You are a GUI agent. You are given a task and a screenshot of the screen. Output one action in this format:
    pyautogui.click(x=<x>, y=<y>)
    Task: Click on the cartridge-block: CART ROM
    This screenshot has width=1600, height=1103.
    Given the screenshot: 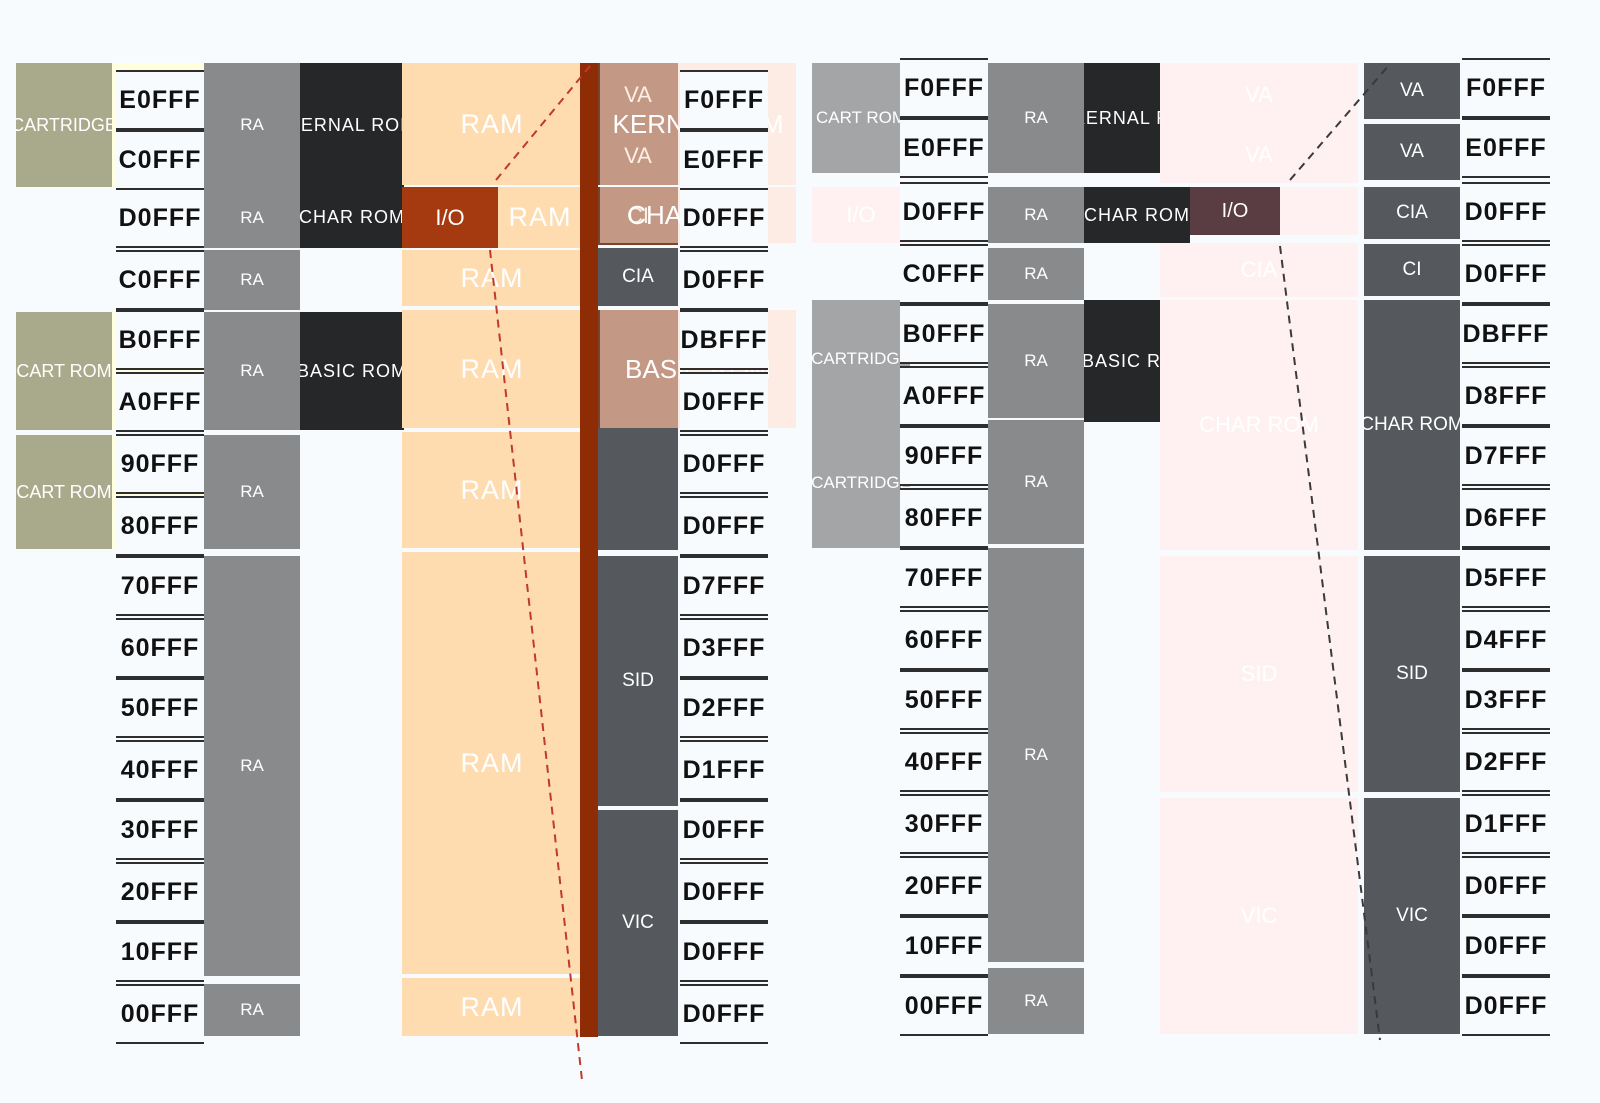 What is the action you would take?
    pyautogui.click(x=861, y=118)
    